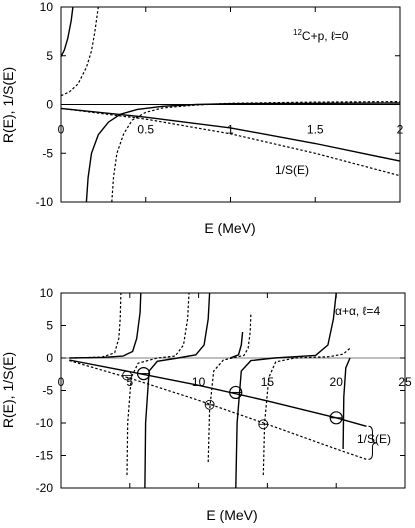  I want to click on curve-label-top: 1/S(E), so click(292, 170).